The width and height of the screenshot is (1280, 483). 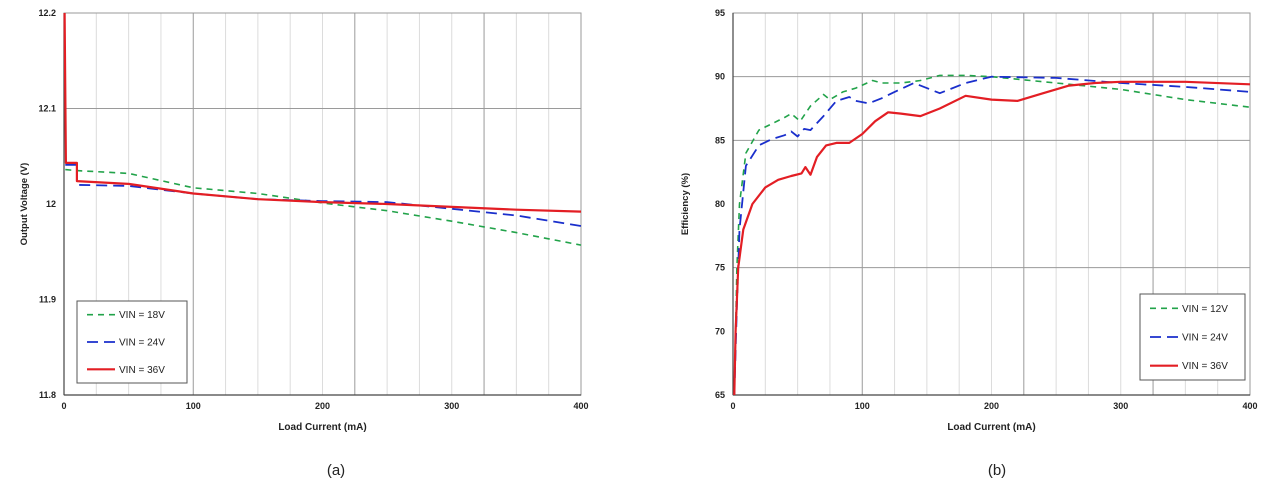 I want to click on y-tick-label: 12, so click(x=51, y=204).